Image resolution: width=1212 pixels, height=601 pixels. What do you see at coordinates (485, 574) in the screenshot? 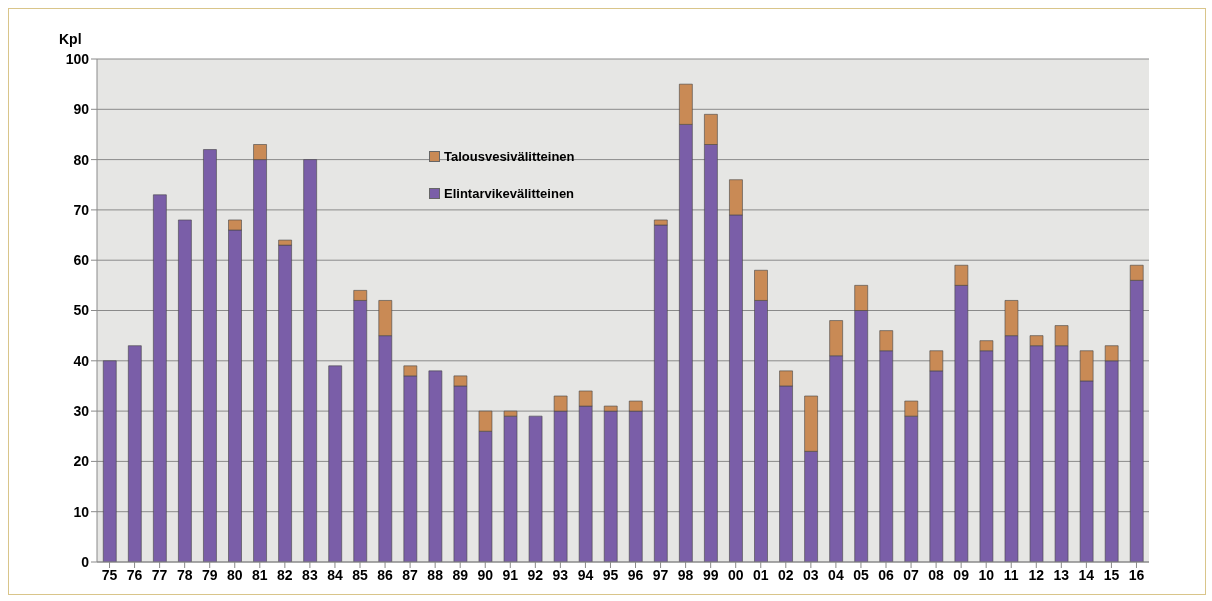
I see `x-tick-label: 90` at bounding box center [485, 574].